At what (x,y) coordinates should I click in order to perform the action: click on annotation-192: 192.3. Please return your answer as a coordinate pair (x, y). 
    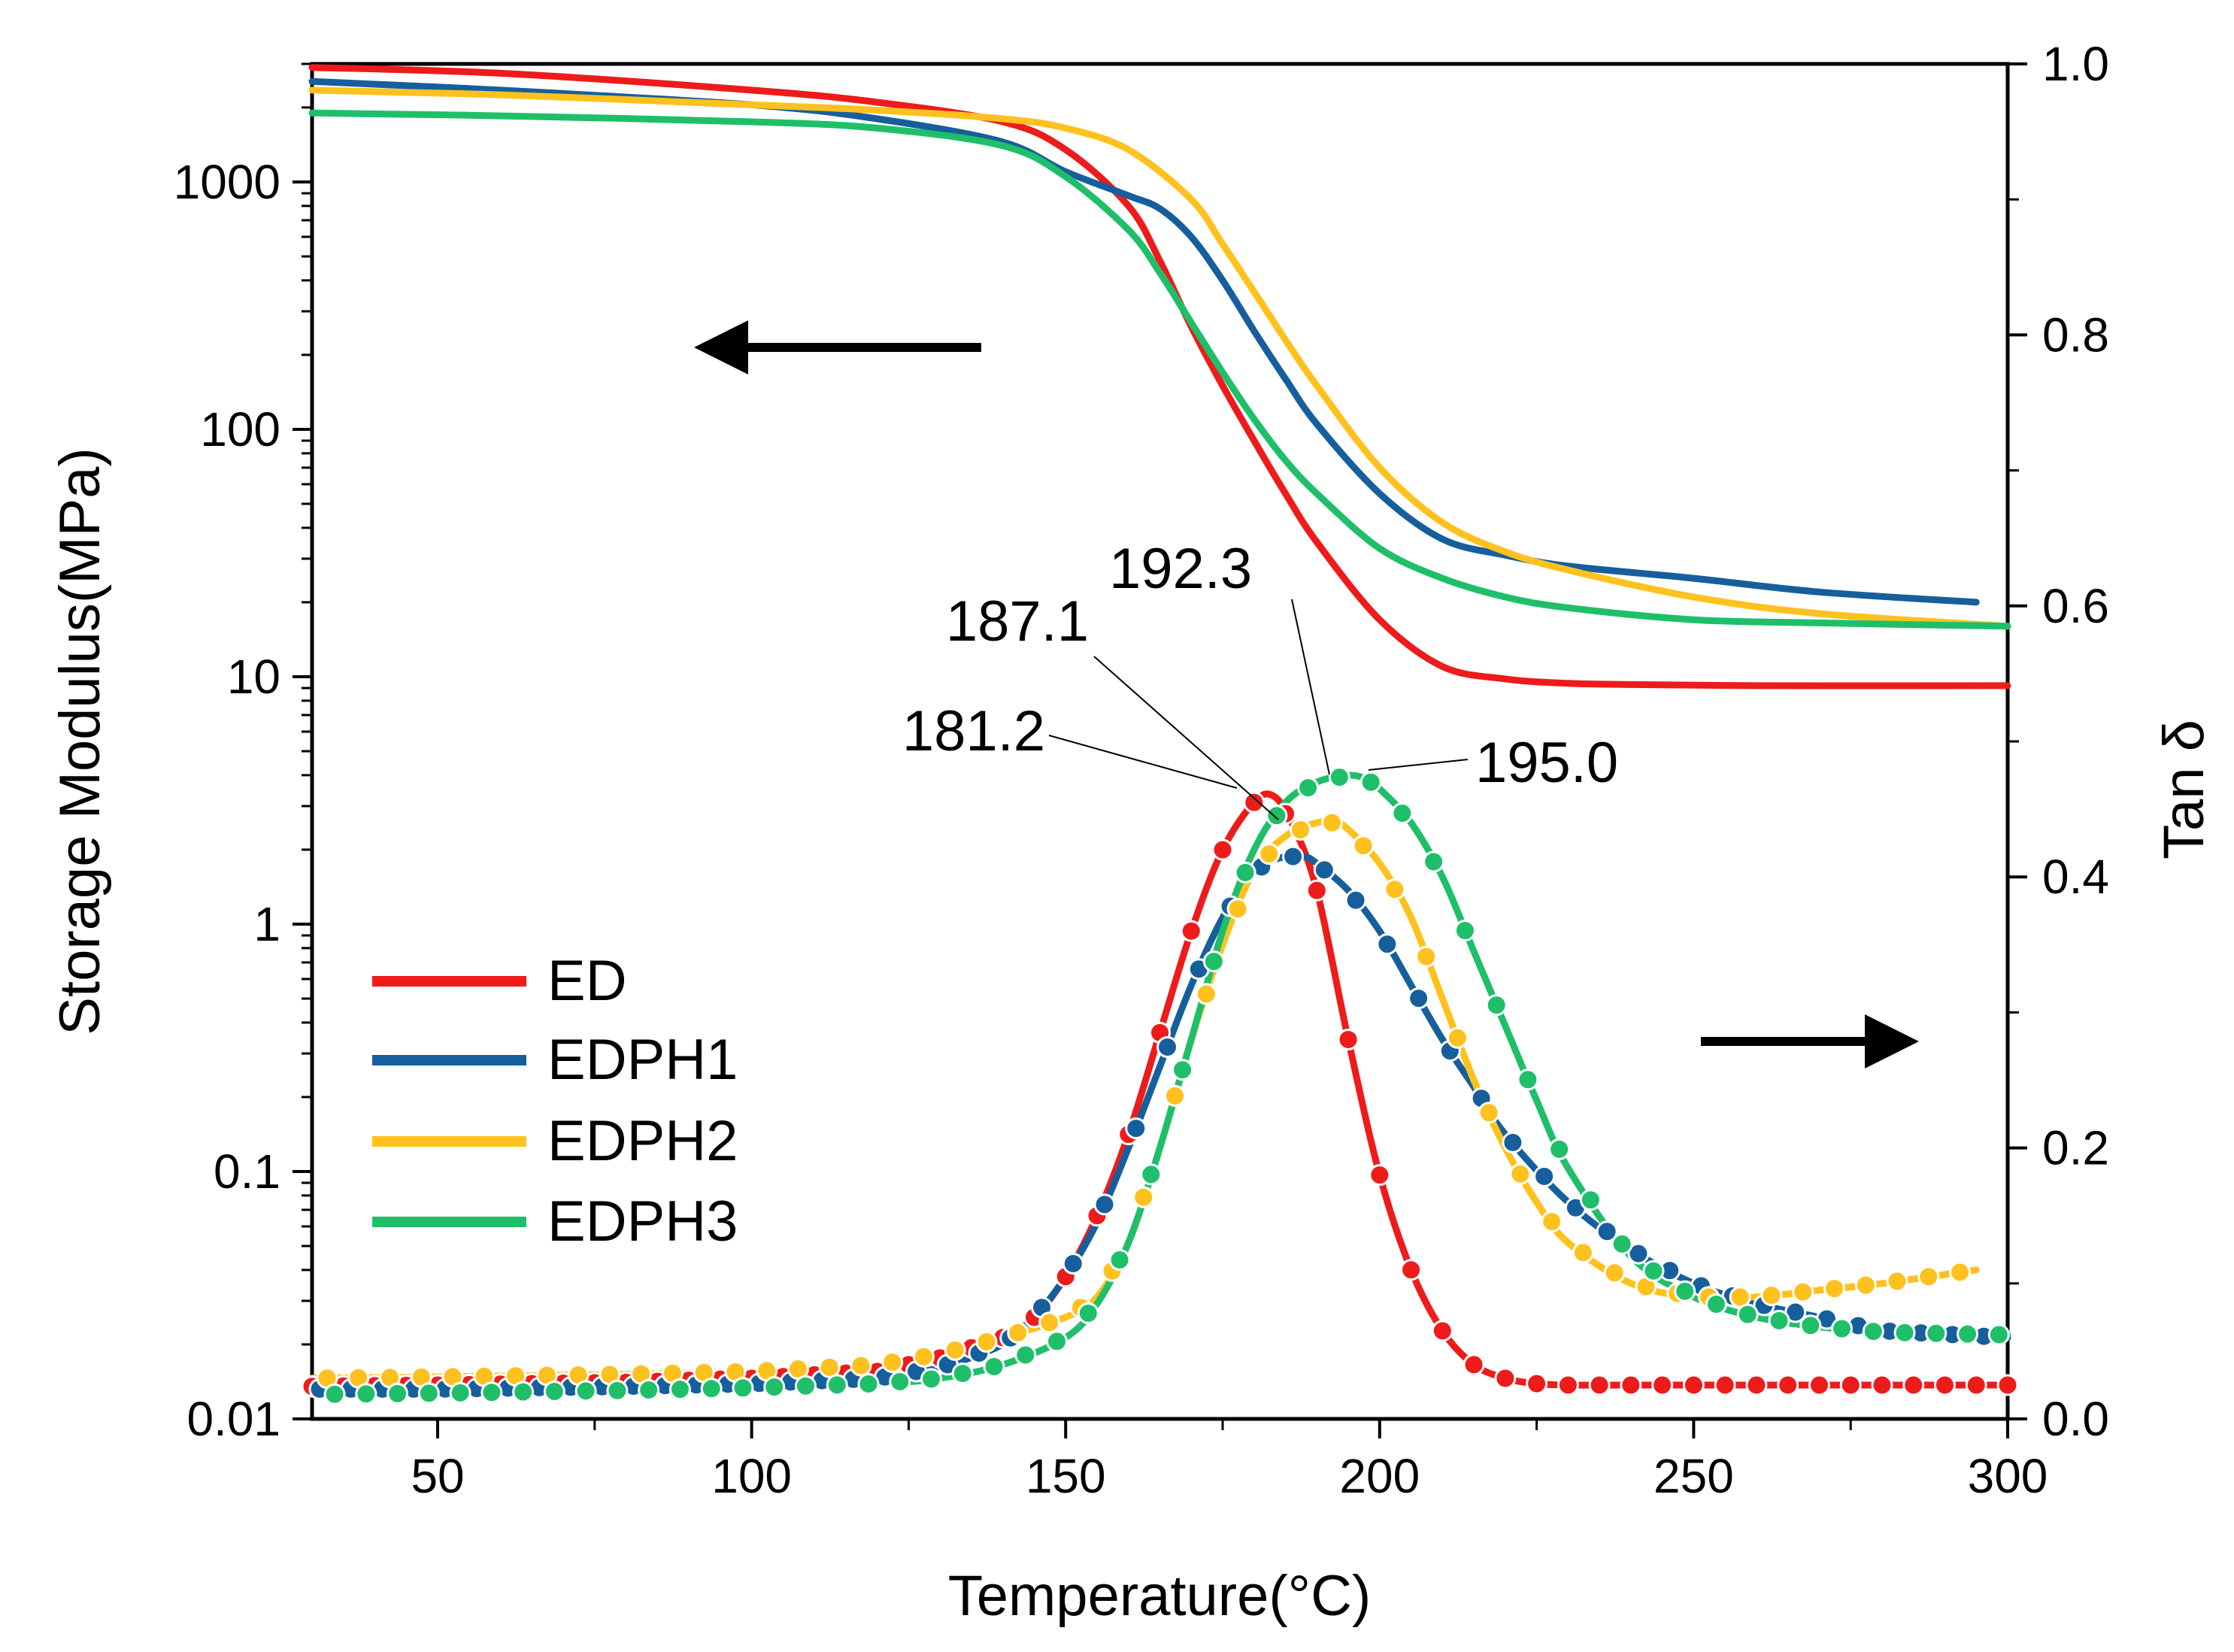
    Looking at the image, I should click on (1180, 569).